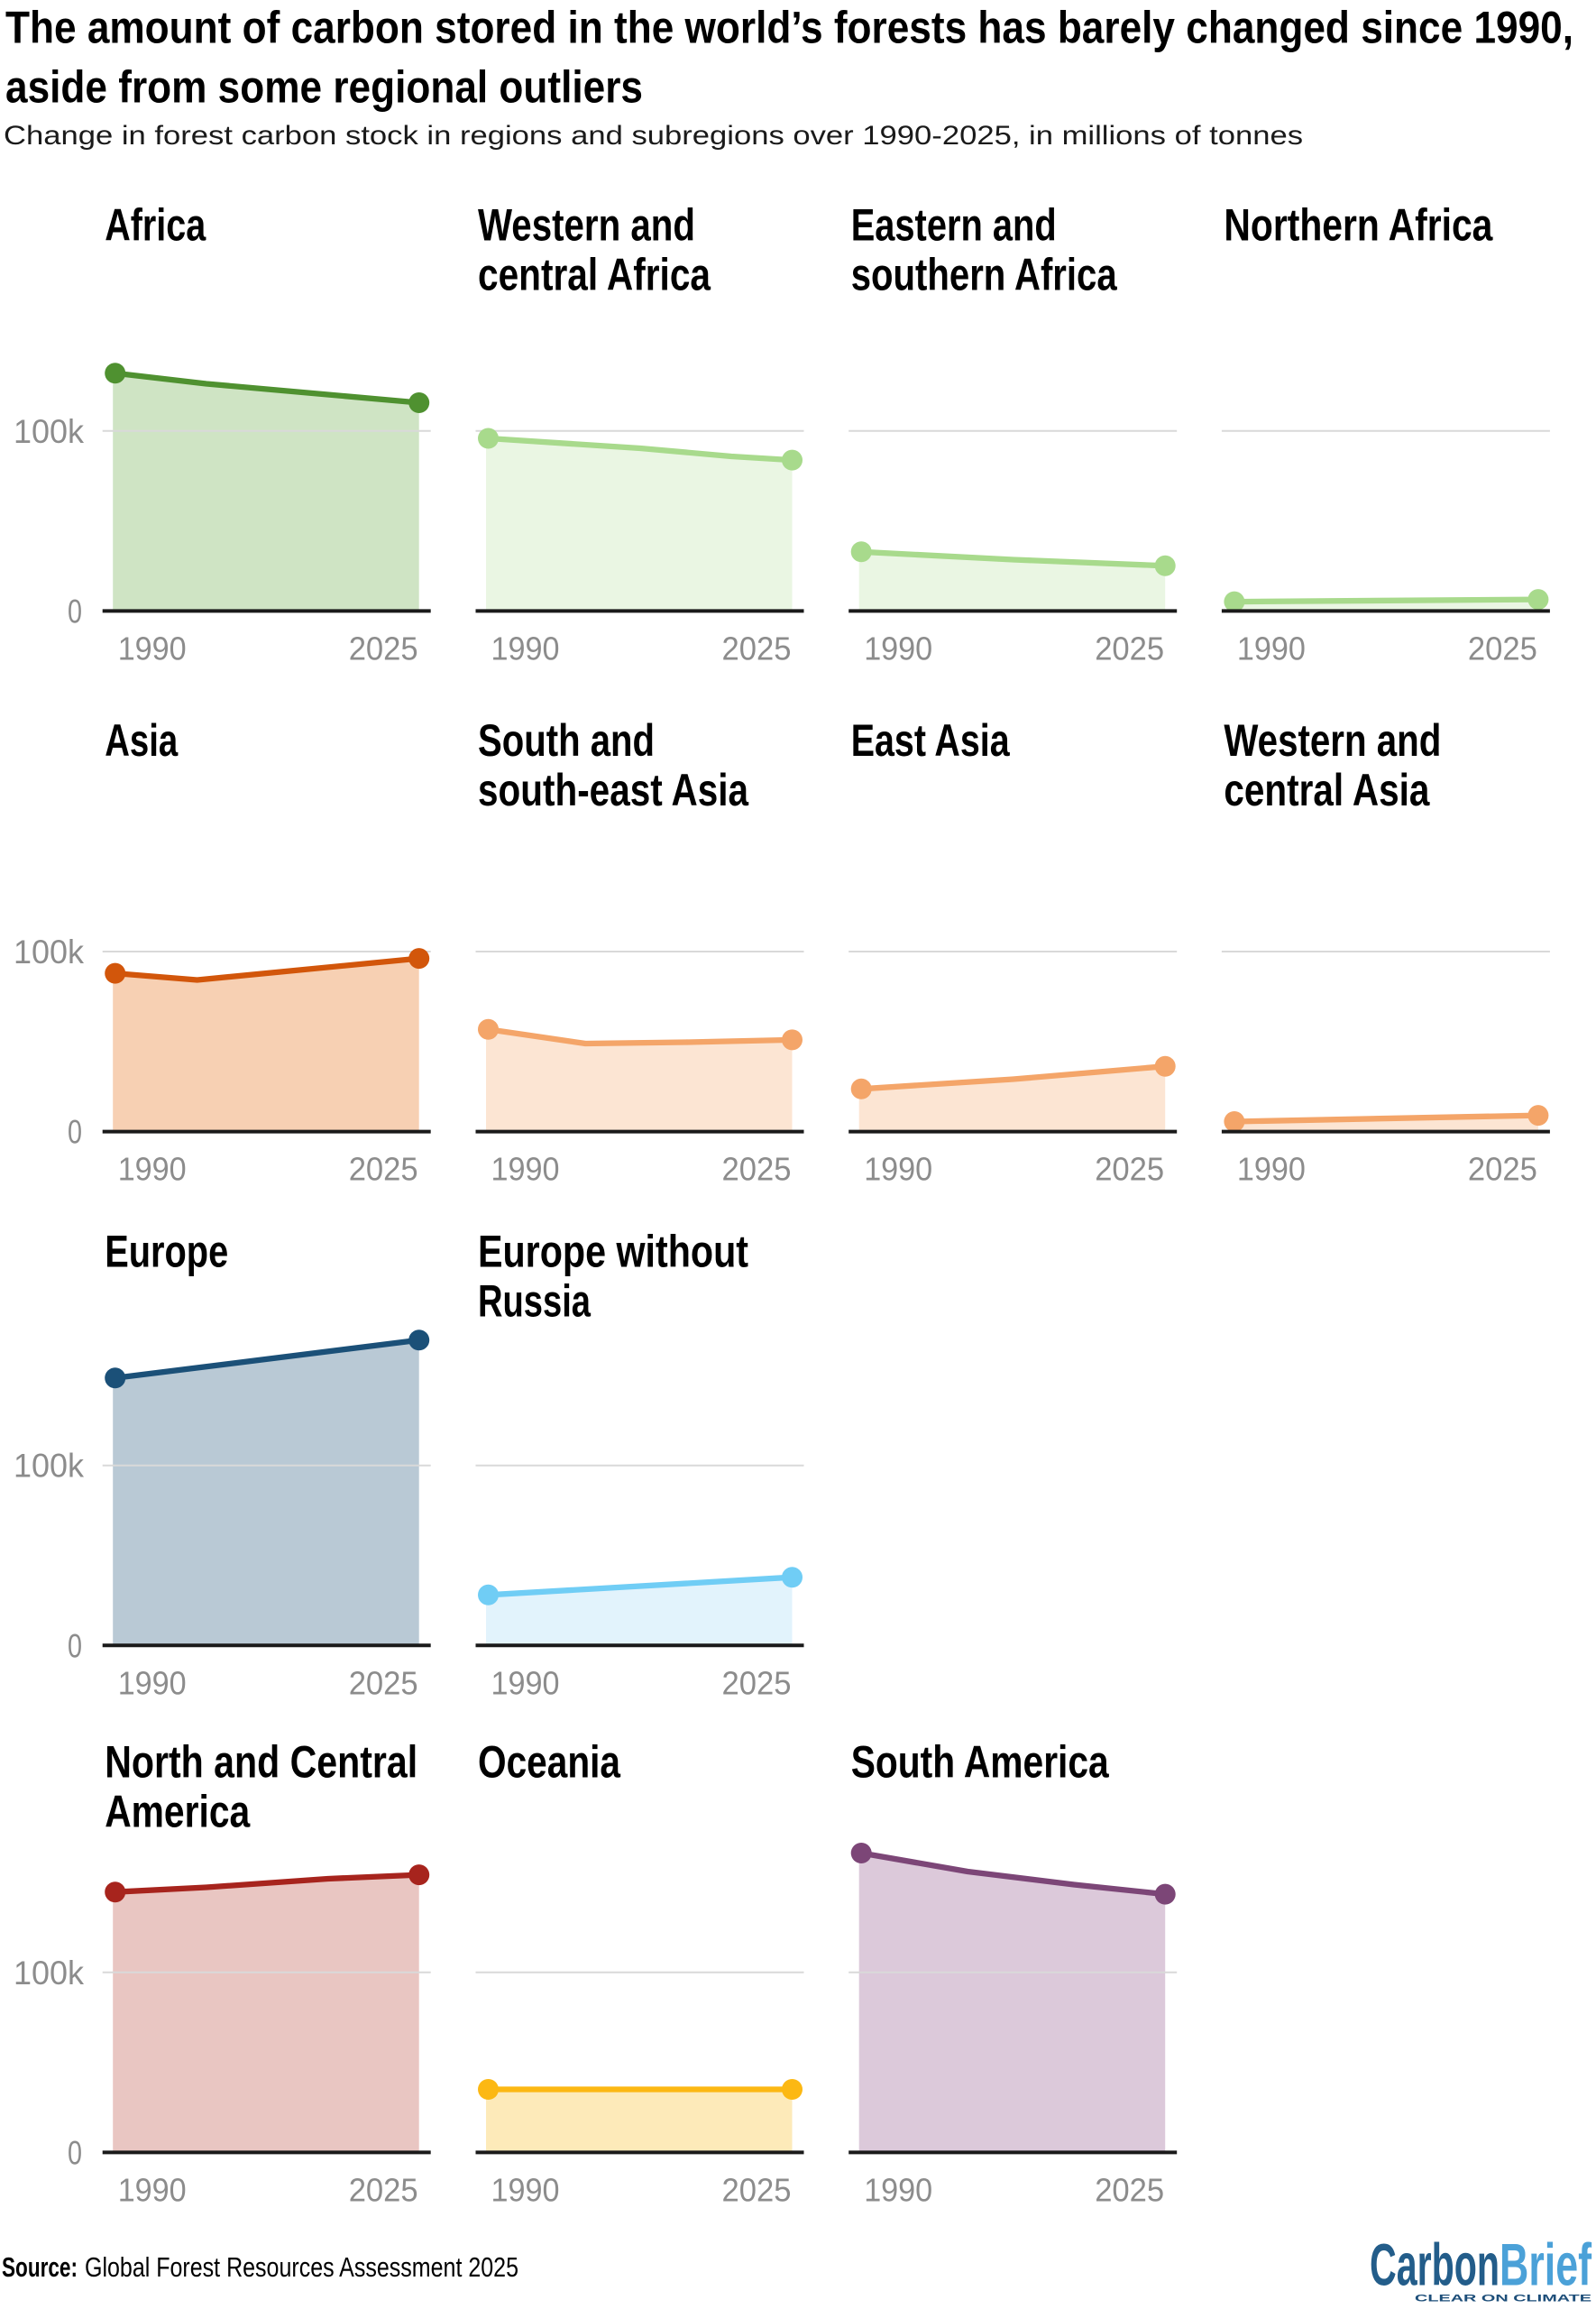 The width and height of the screenshot is (1596, 2309). I want to click on svg-text: South and, so click(566, 741).